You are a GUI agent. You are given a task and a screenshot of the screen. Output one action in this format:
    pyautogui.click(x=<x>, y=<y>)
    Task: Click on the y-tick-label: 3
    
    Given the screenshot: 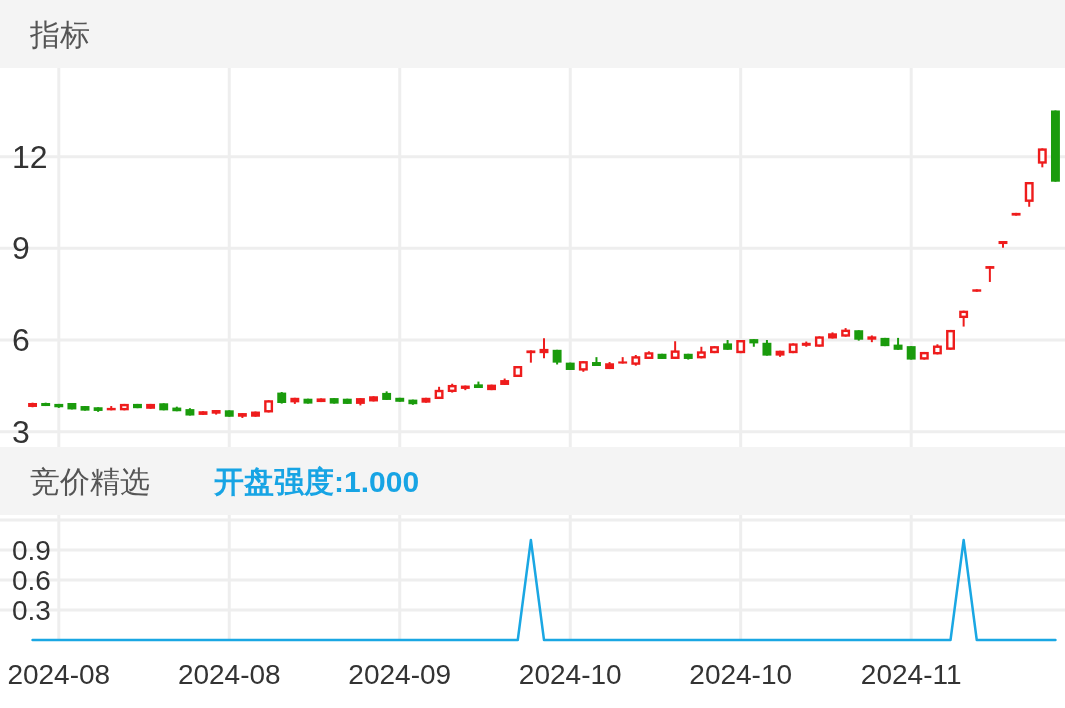 What is the action you would take?
    pyautogui.click(x=21, y=431)
    